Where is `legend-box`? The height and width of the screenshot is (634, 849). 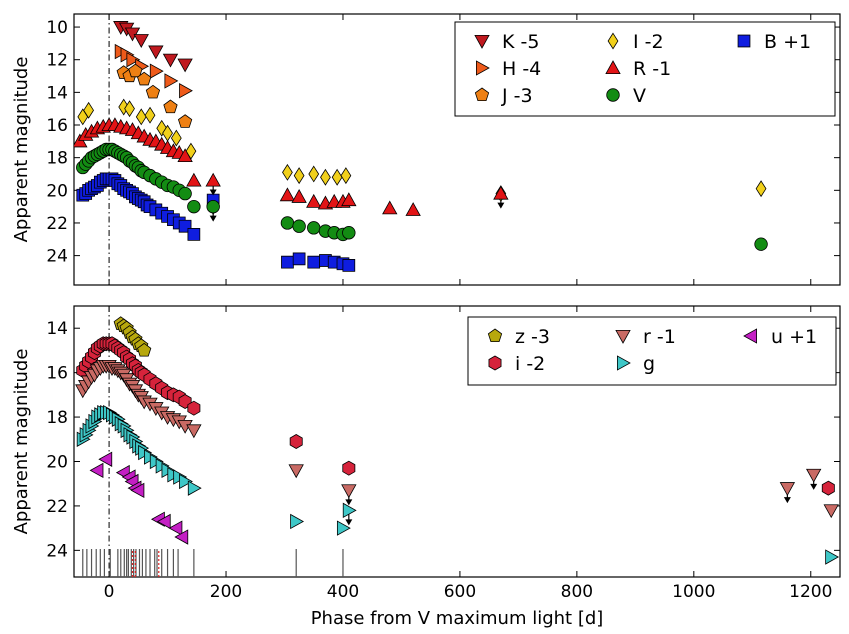
legend-box is located at coordinates (652, 351).